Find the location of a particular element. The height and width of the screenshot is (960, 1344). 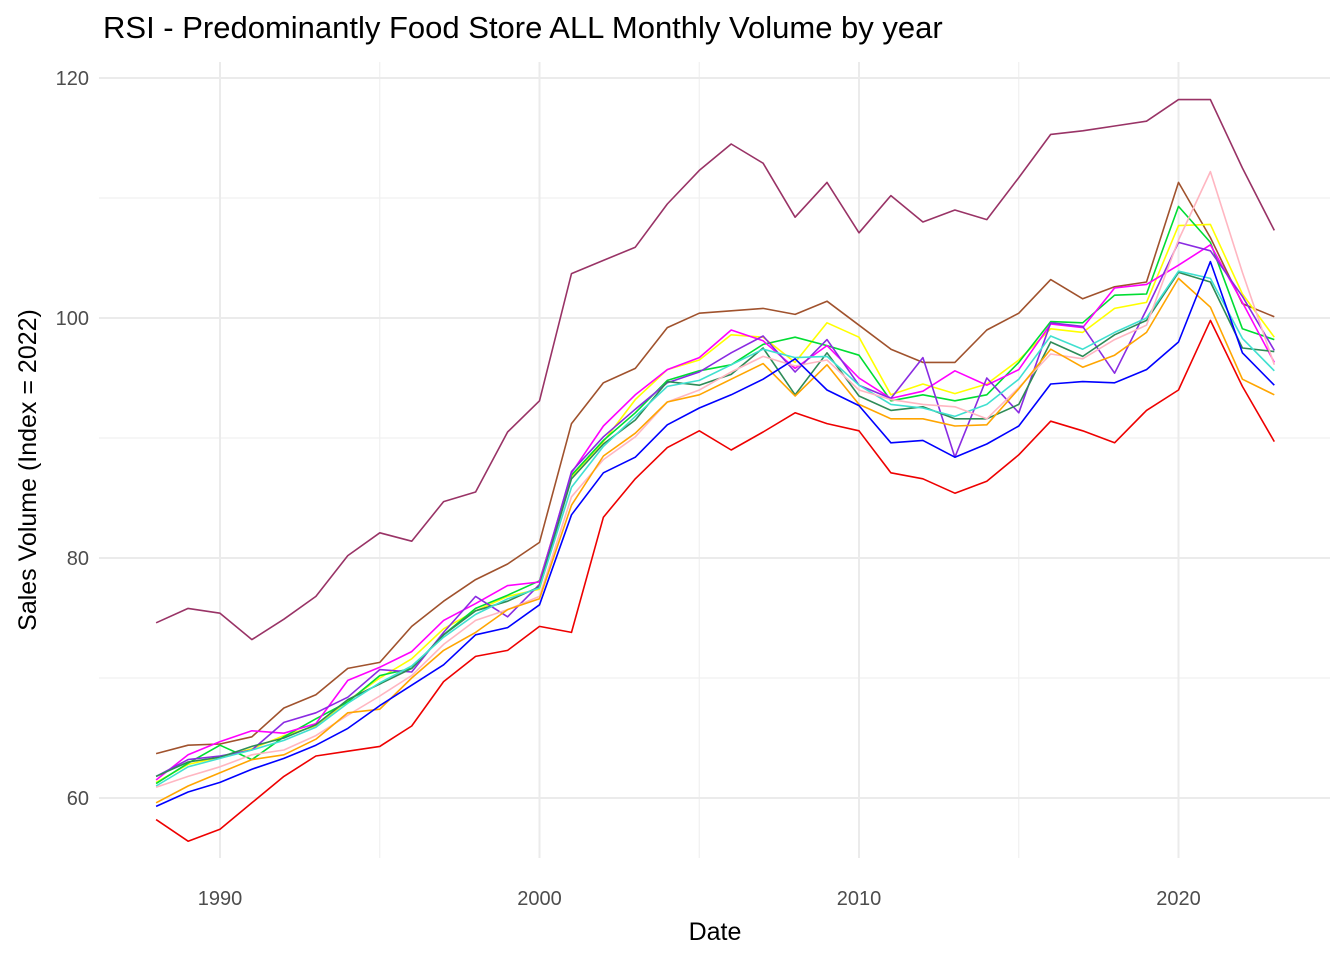

x-axis-title: Date is located at coordinates (715, 932).